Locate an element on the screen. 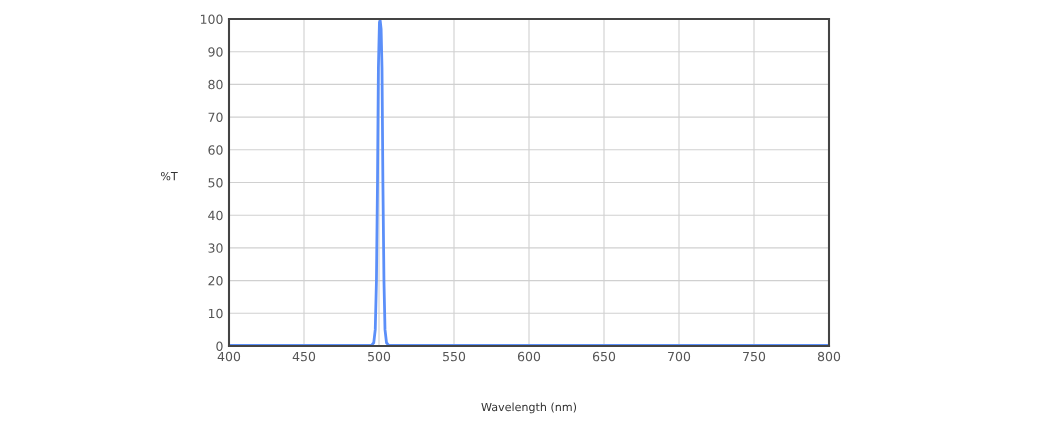 The height and width of the screenshot is (429, 1037). x-tick-label: 600 is located at coordinates (529, 356).